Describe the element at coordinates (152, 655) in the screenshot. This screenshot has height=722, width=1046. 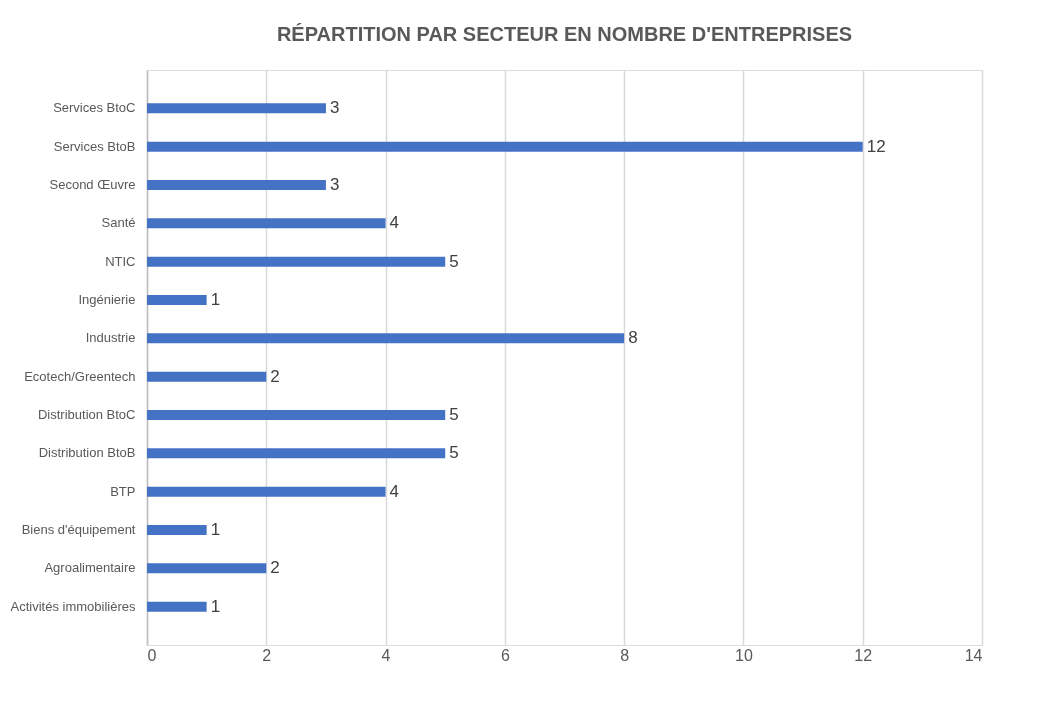
I see `x-tick-label: 0` at that location.